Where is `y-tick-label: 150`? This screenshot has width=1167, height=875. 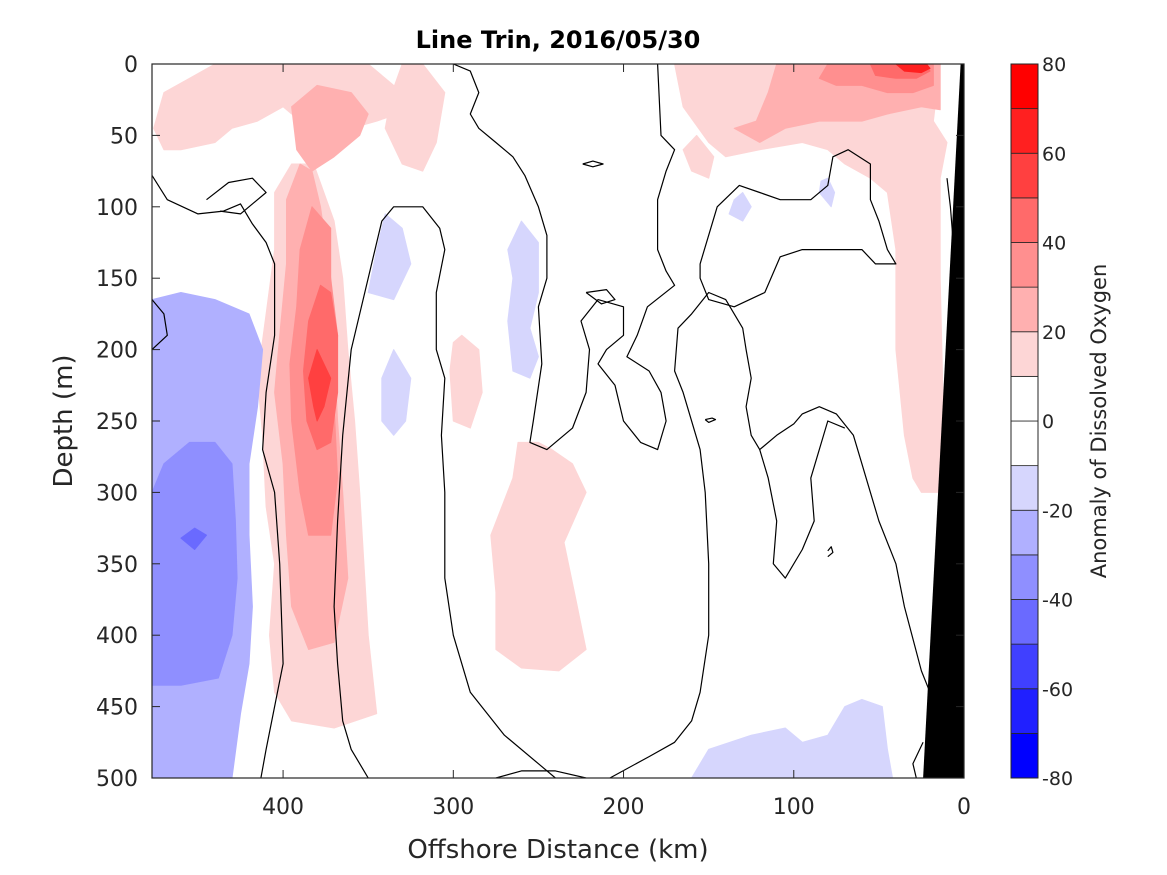 y-tick-label: 150 is located at coordinates (117, 279).